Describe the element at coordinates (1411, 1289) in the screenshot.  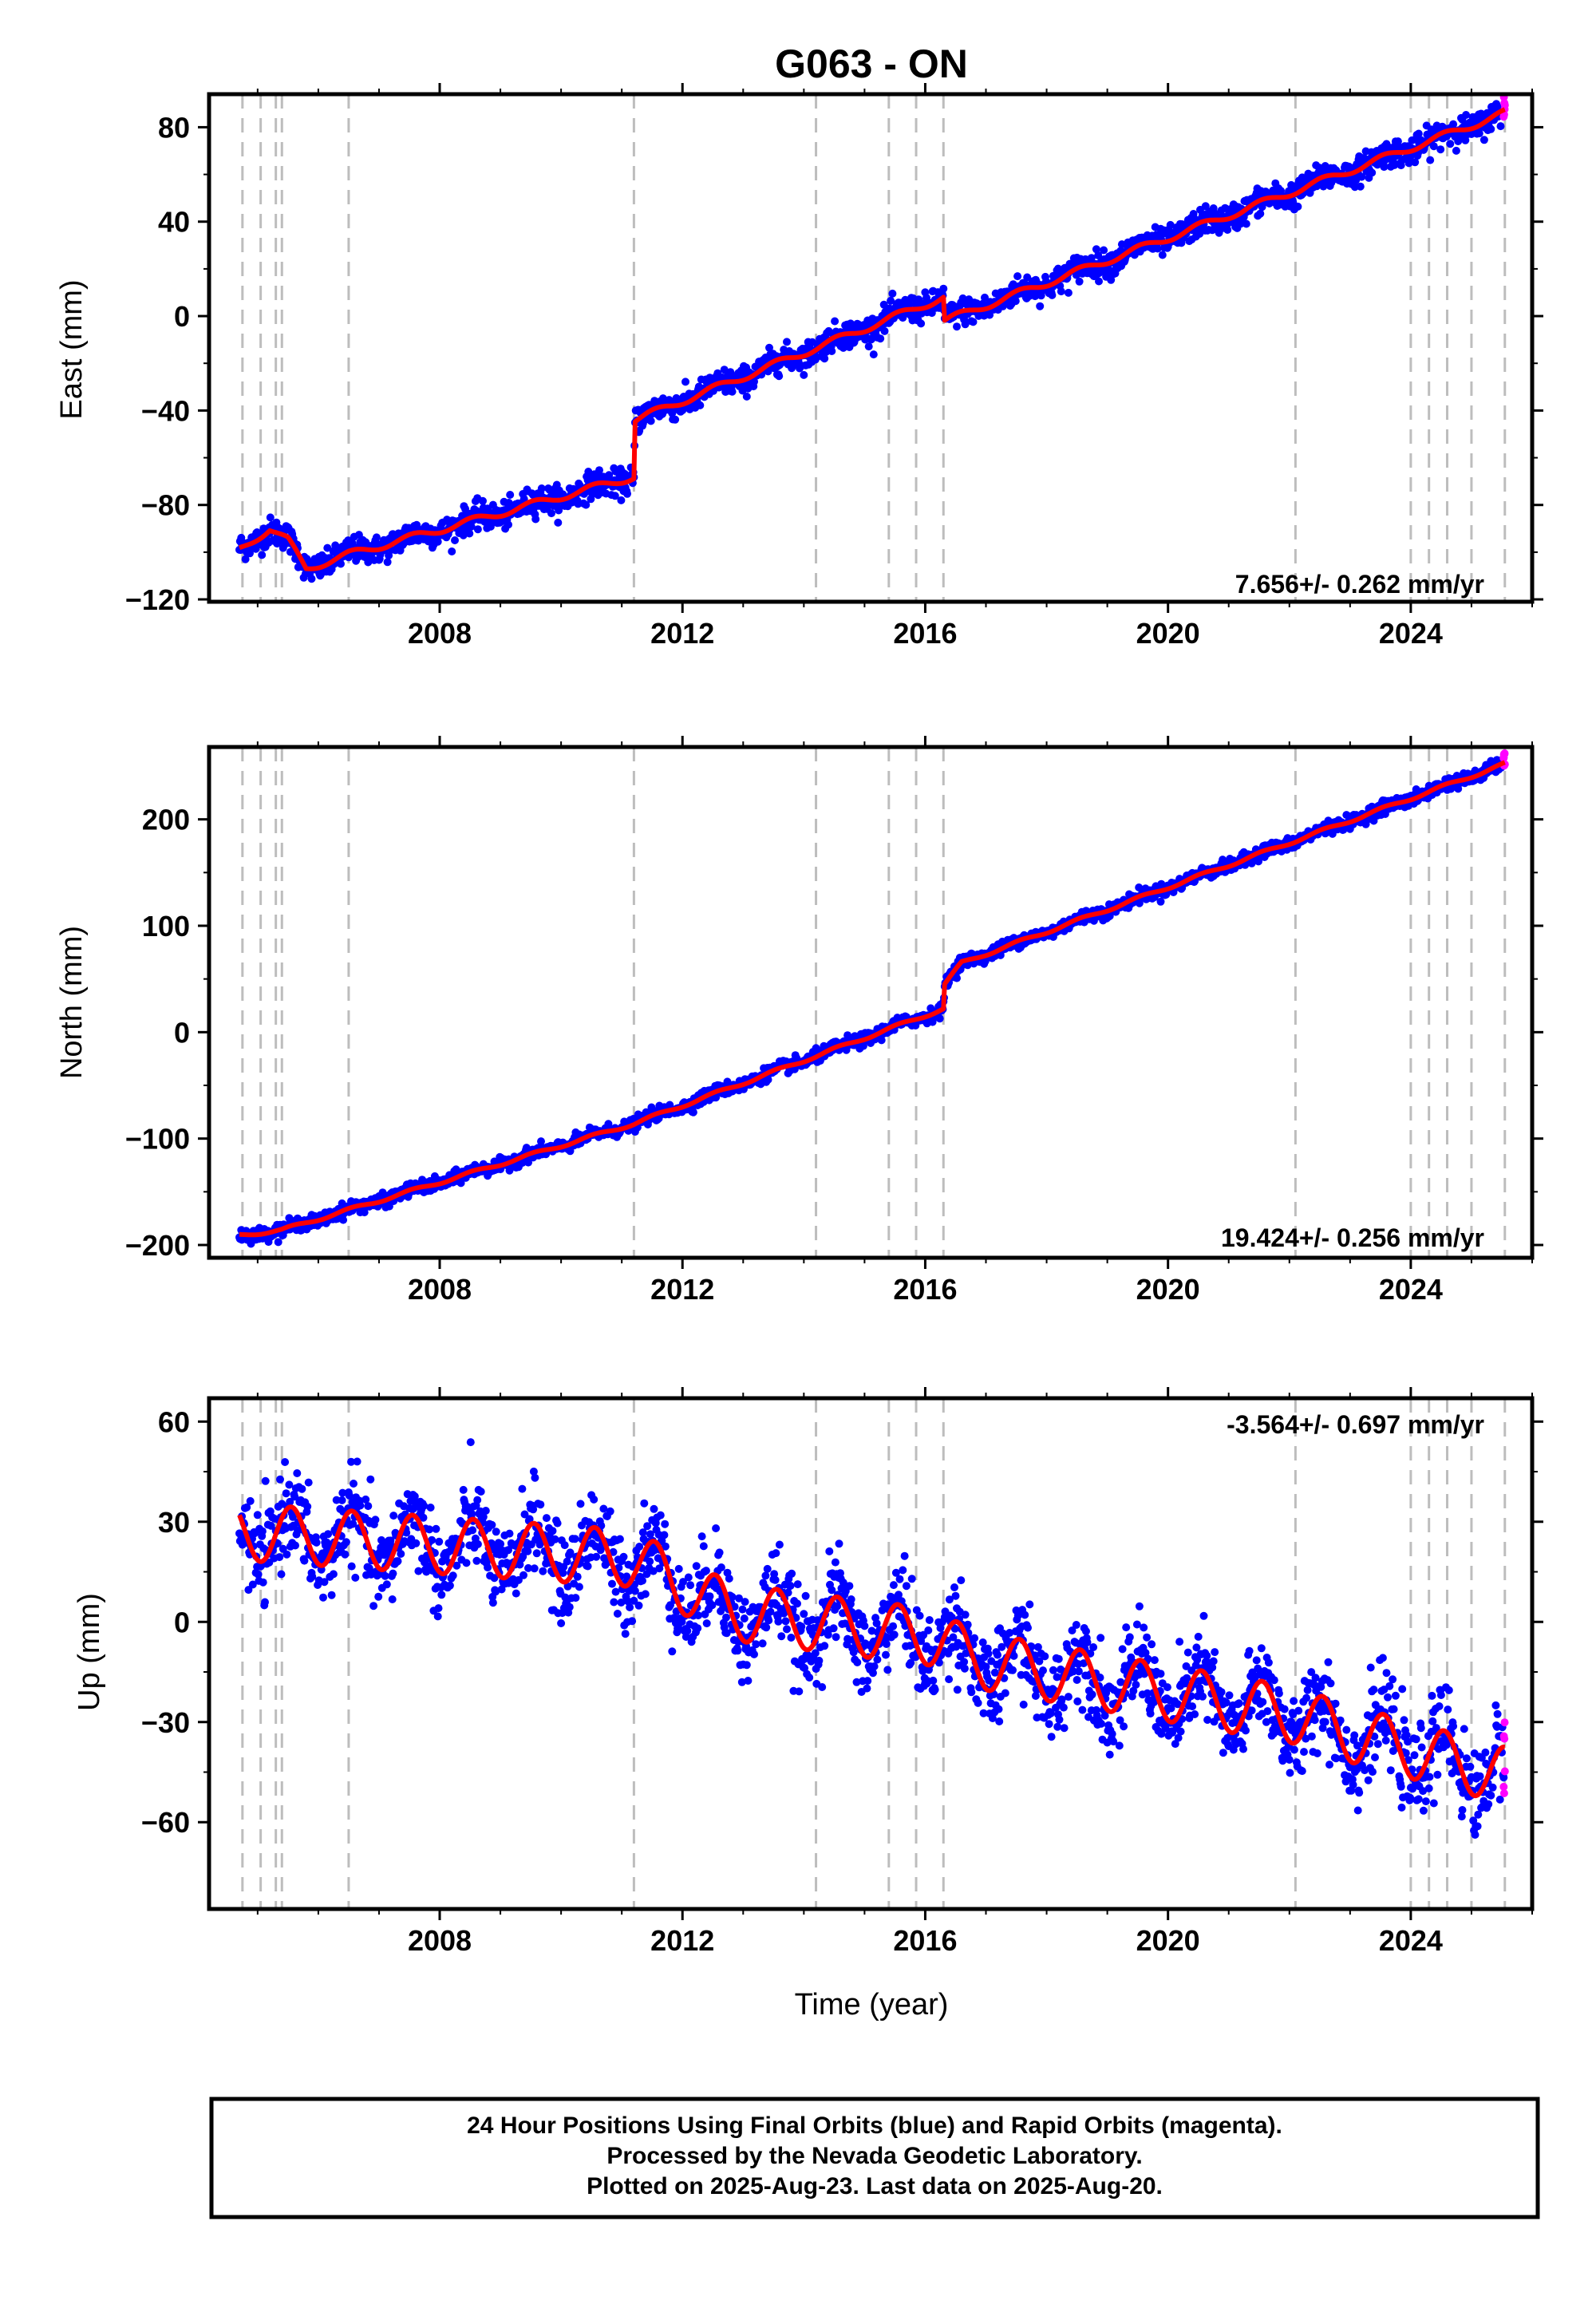
I see `x-tick-label: 2024` at that location.